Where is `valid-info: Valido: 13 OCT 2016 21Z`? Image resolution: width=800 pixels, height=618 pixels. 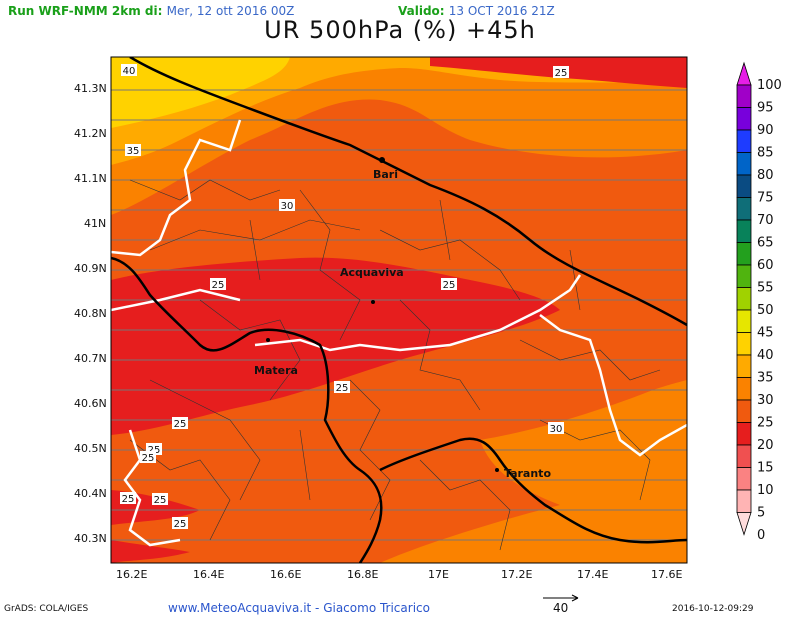
valid-info: Valido: 13 OCT 2016 21Z is located at coordinates (476, 11).